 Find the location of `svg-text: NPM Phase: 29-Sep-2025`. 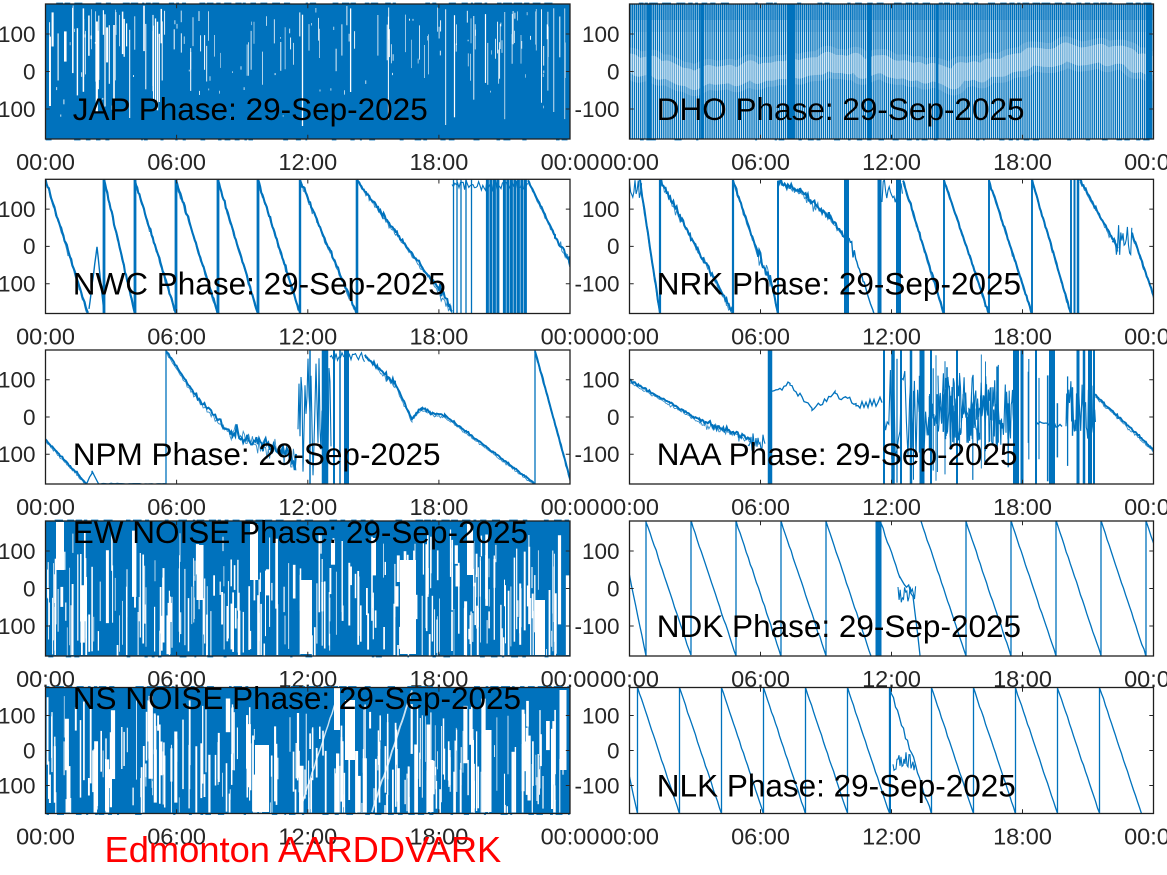

svg-text: NPM Phase: 29-Sep-2025 is located at coordinates (257, 454).